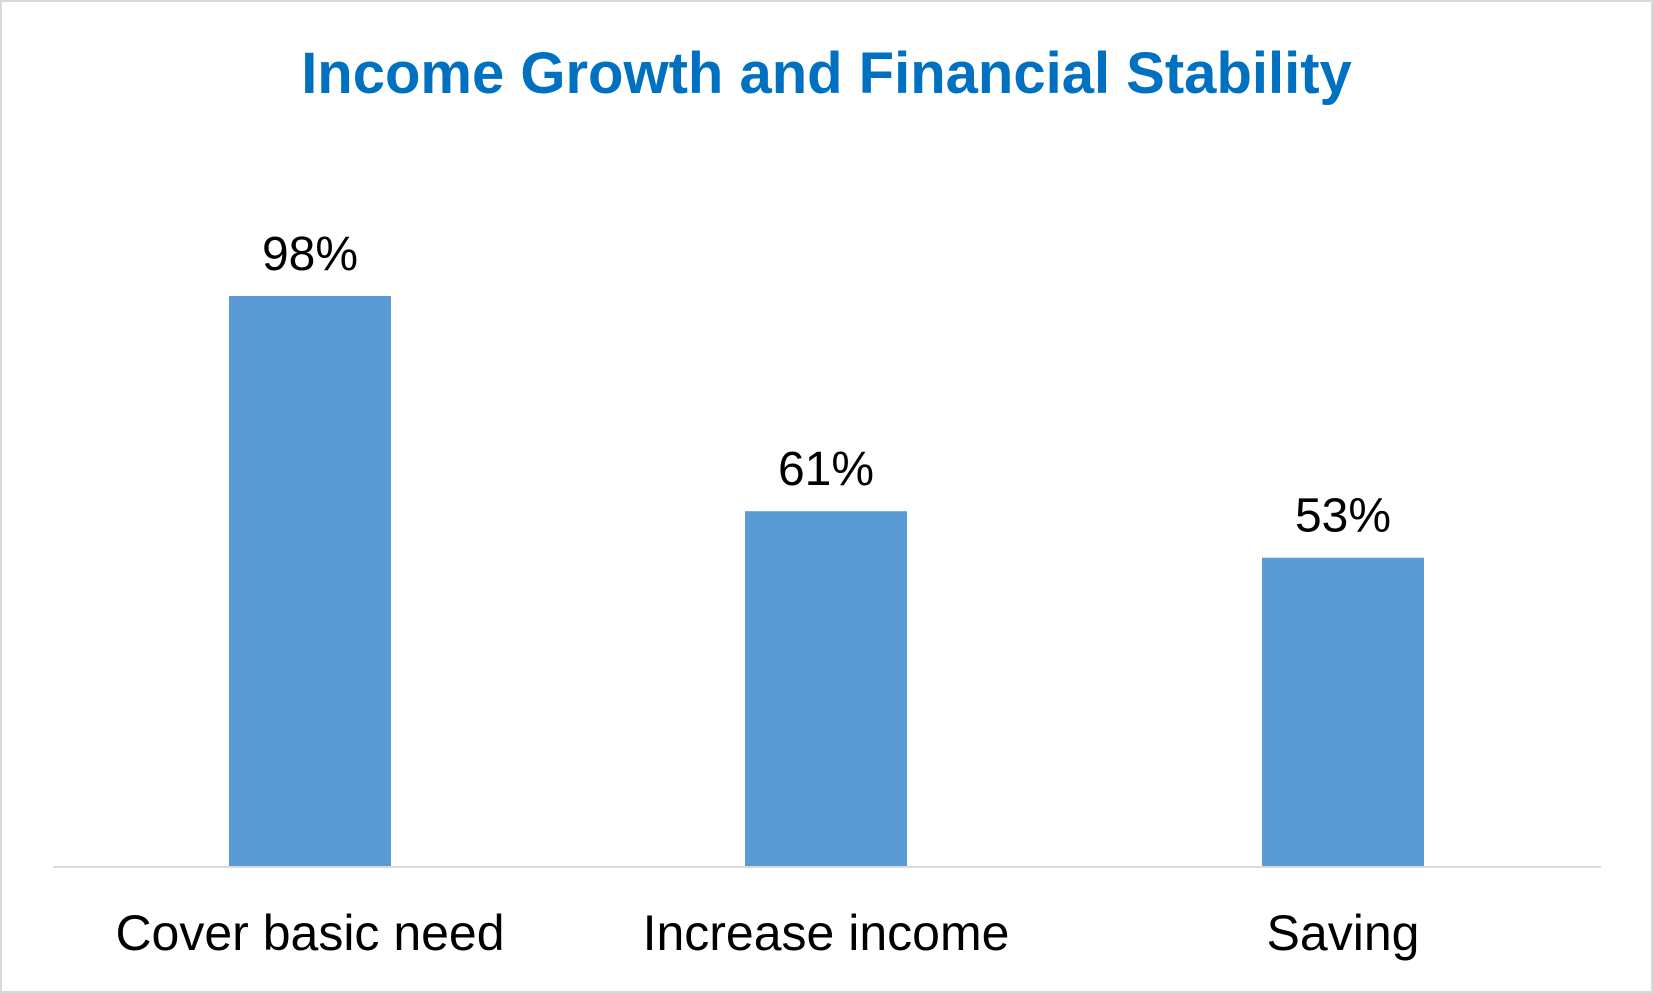  I want to click on category-label-2: Saving, so click(1343, 933).